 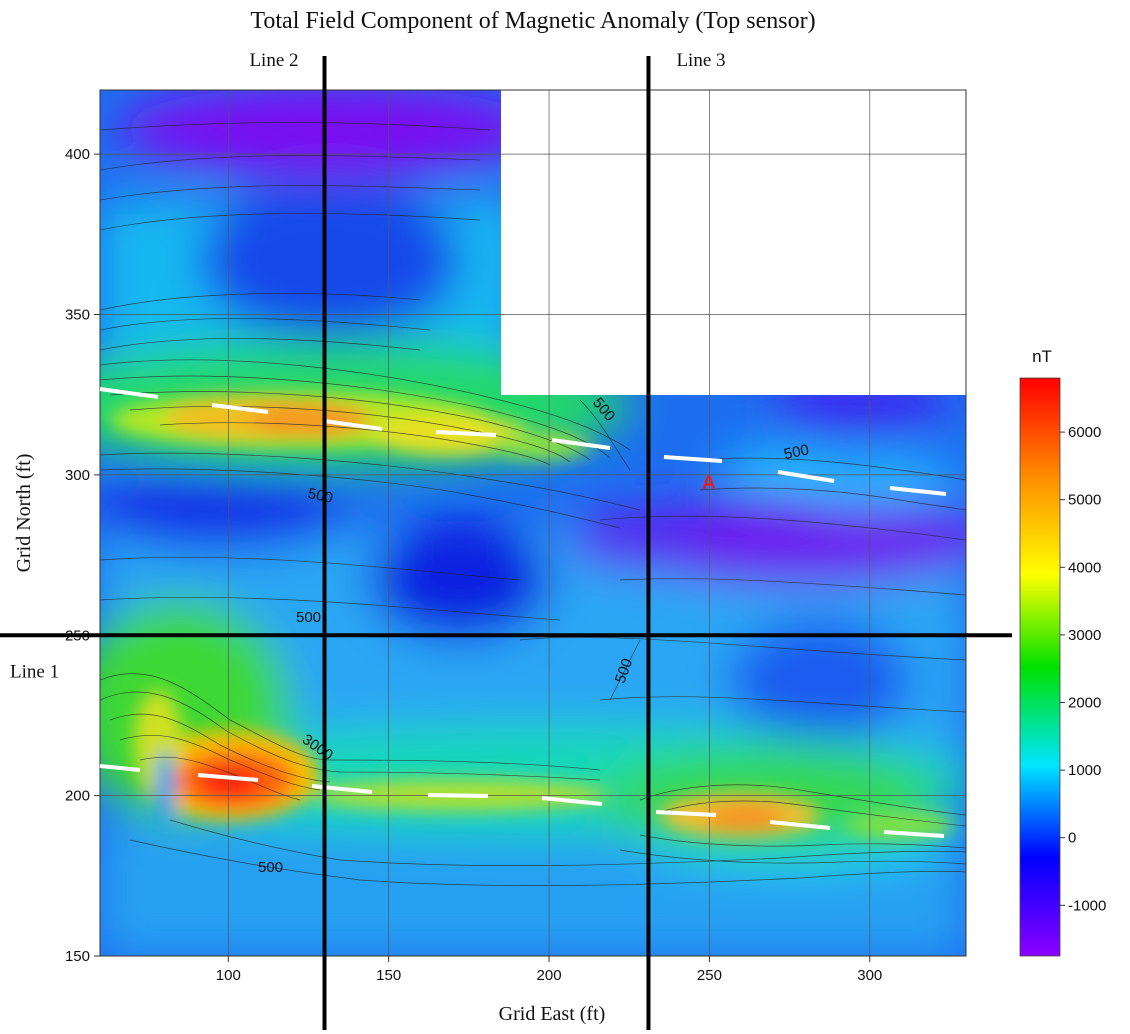 I want to click on y-tick-label: 150, so click(x=77, y=956).